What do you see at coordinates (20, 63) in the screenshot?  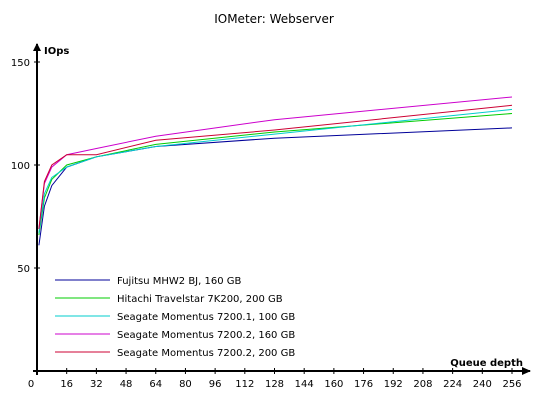 I see `y-tick-label: 150` at bounding box center [20, 63].